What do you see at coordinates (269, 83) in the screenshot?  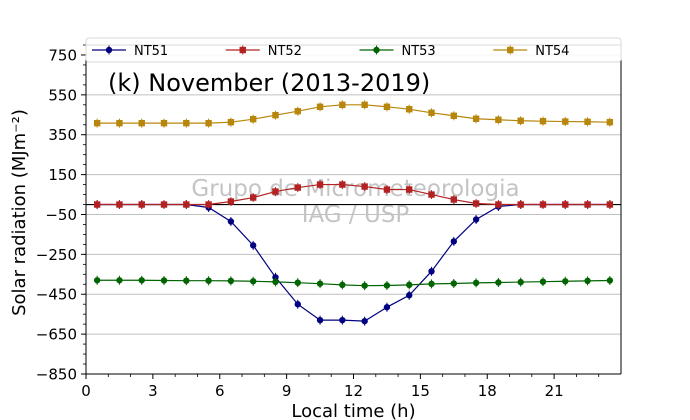 I see `chart-title: (k) November (2013-2019)` at bounding box center [269, 83].